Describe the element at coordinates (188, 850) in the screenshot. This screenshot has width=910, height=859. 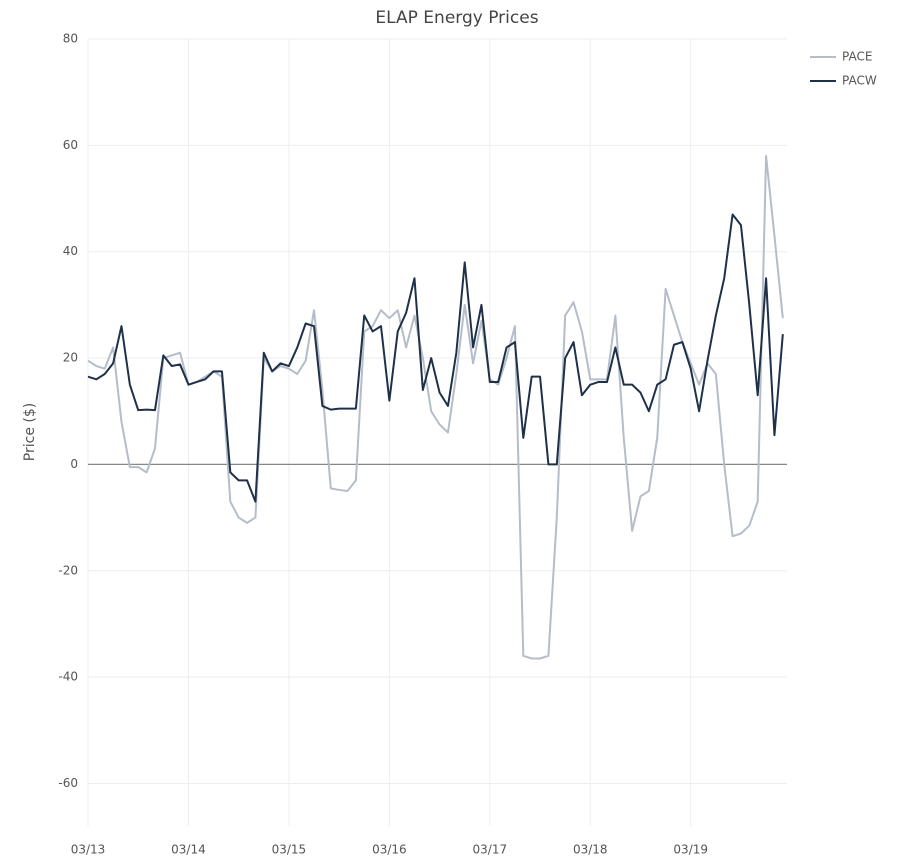
I see `x-tick-label: 03/14` at that location.